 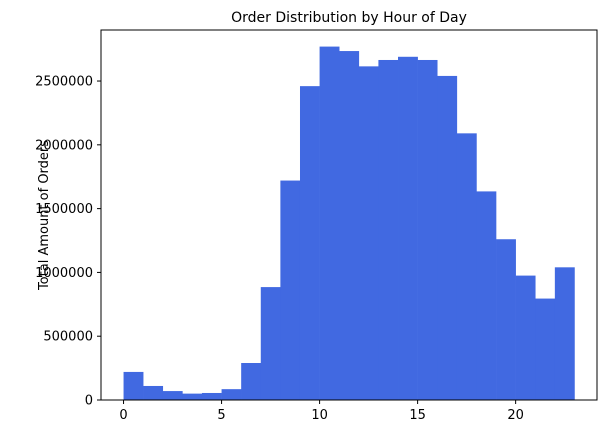 I want to click on y-tick-label: 1500000, so click(x=64, y=209).